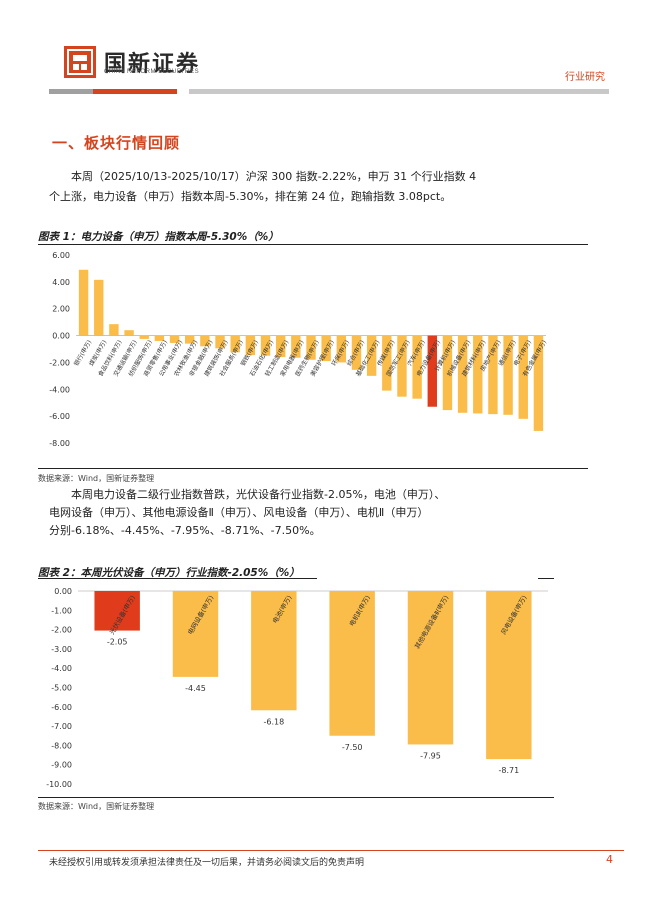  I want to click on figure-1-bottom-rule, so click(313, 468).